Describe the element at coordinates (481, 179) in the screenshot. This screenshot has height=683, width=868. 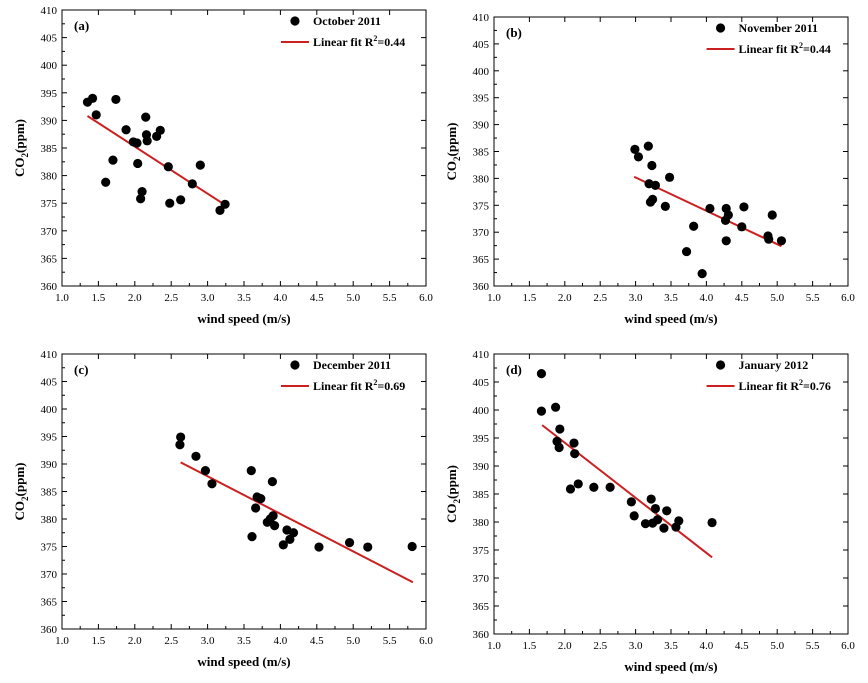
I see `y-tick-label: 380` at that location.